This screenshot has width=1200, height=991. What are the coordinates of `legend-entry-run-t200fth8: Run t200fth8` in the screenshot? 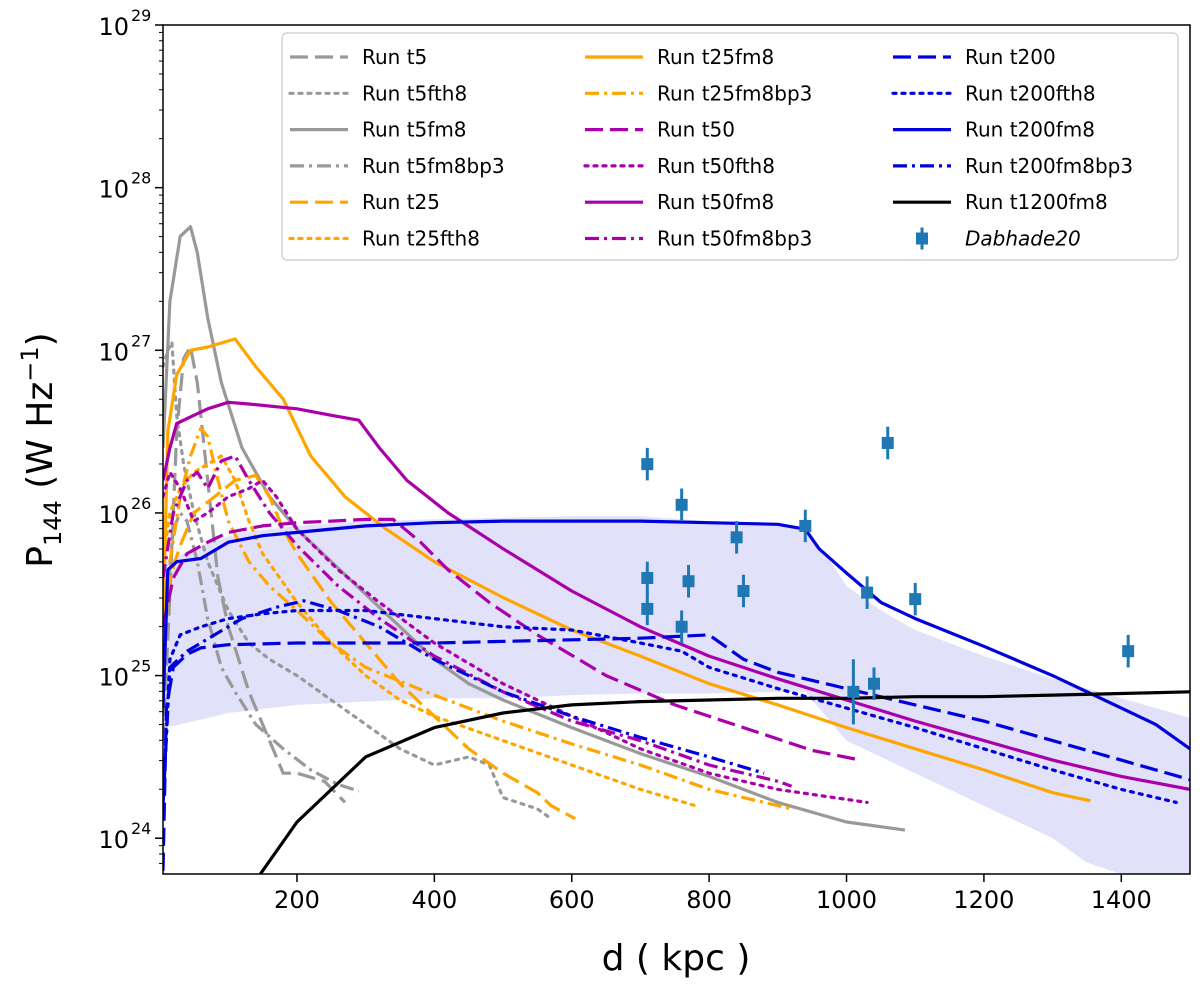 It's located at (993, 93).